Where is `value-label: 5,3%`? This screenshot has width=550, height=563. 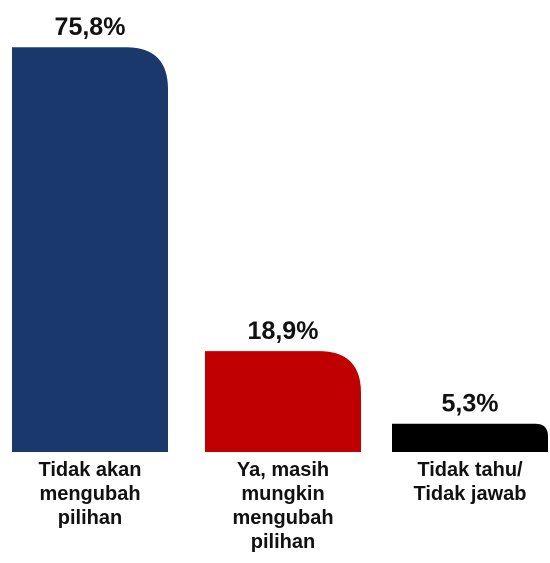 value-label: 5,3% is located at coordinates (470, 404).